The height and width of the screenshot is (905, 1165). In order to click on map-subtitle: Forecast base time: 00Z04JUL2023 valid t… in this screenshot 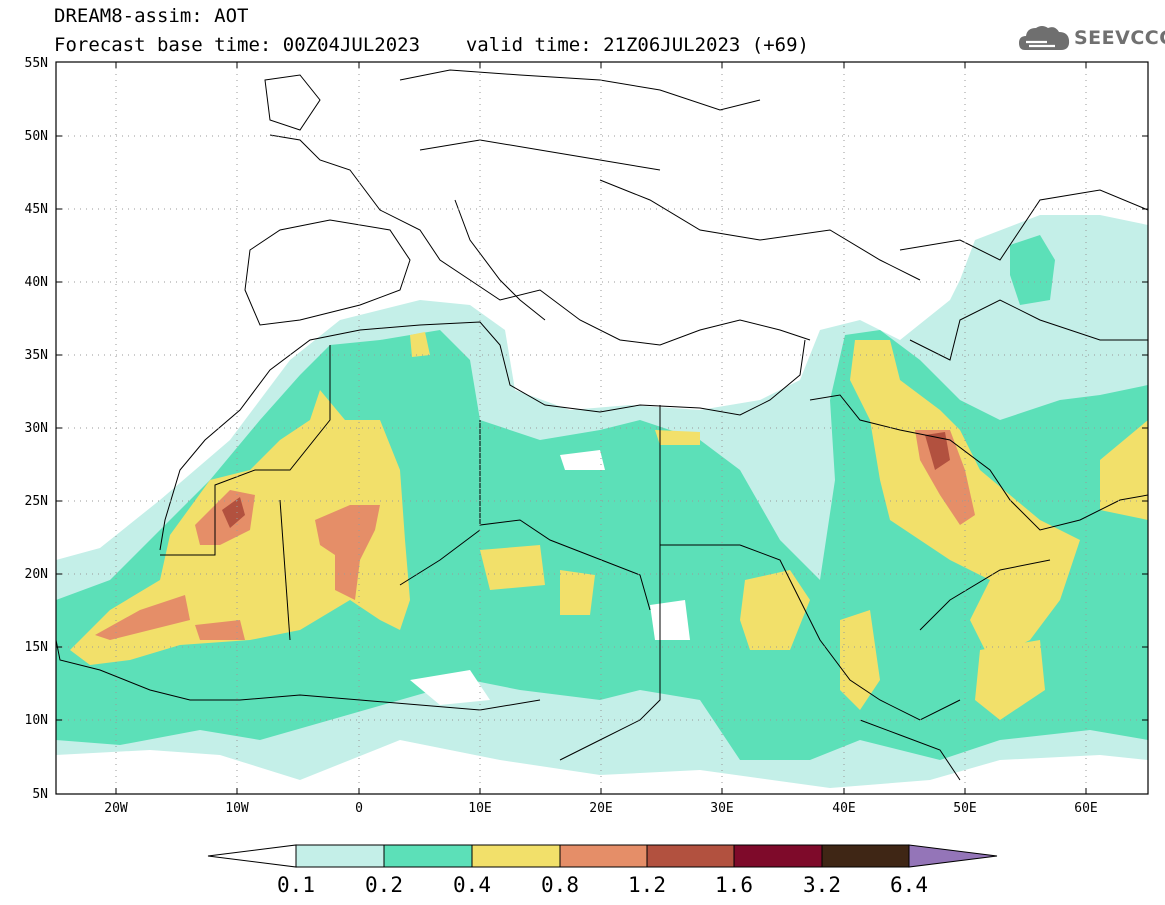, I will do `click(431, 45)`.